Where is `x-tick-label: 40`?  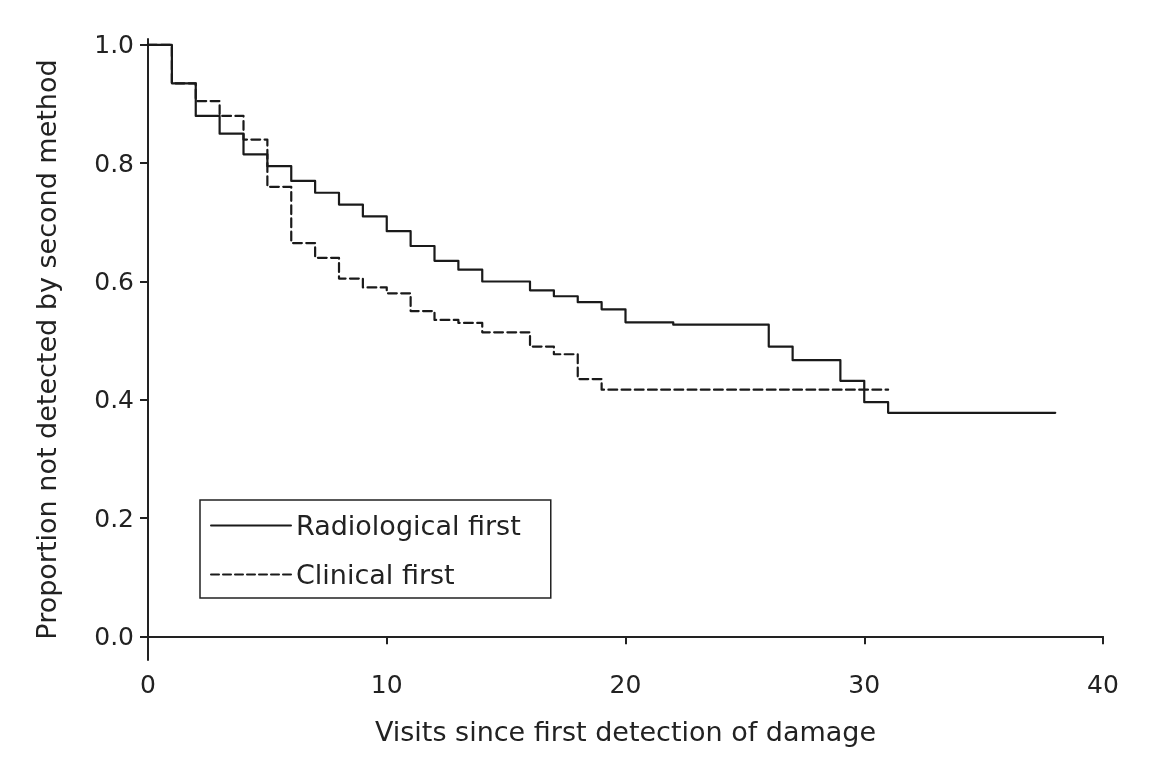 x-tick-label: 40 is located at coordinates (1103, 684).